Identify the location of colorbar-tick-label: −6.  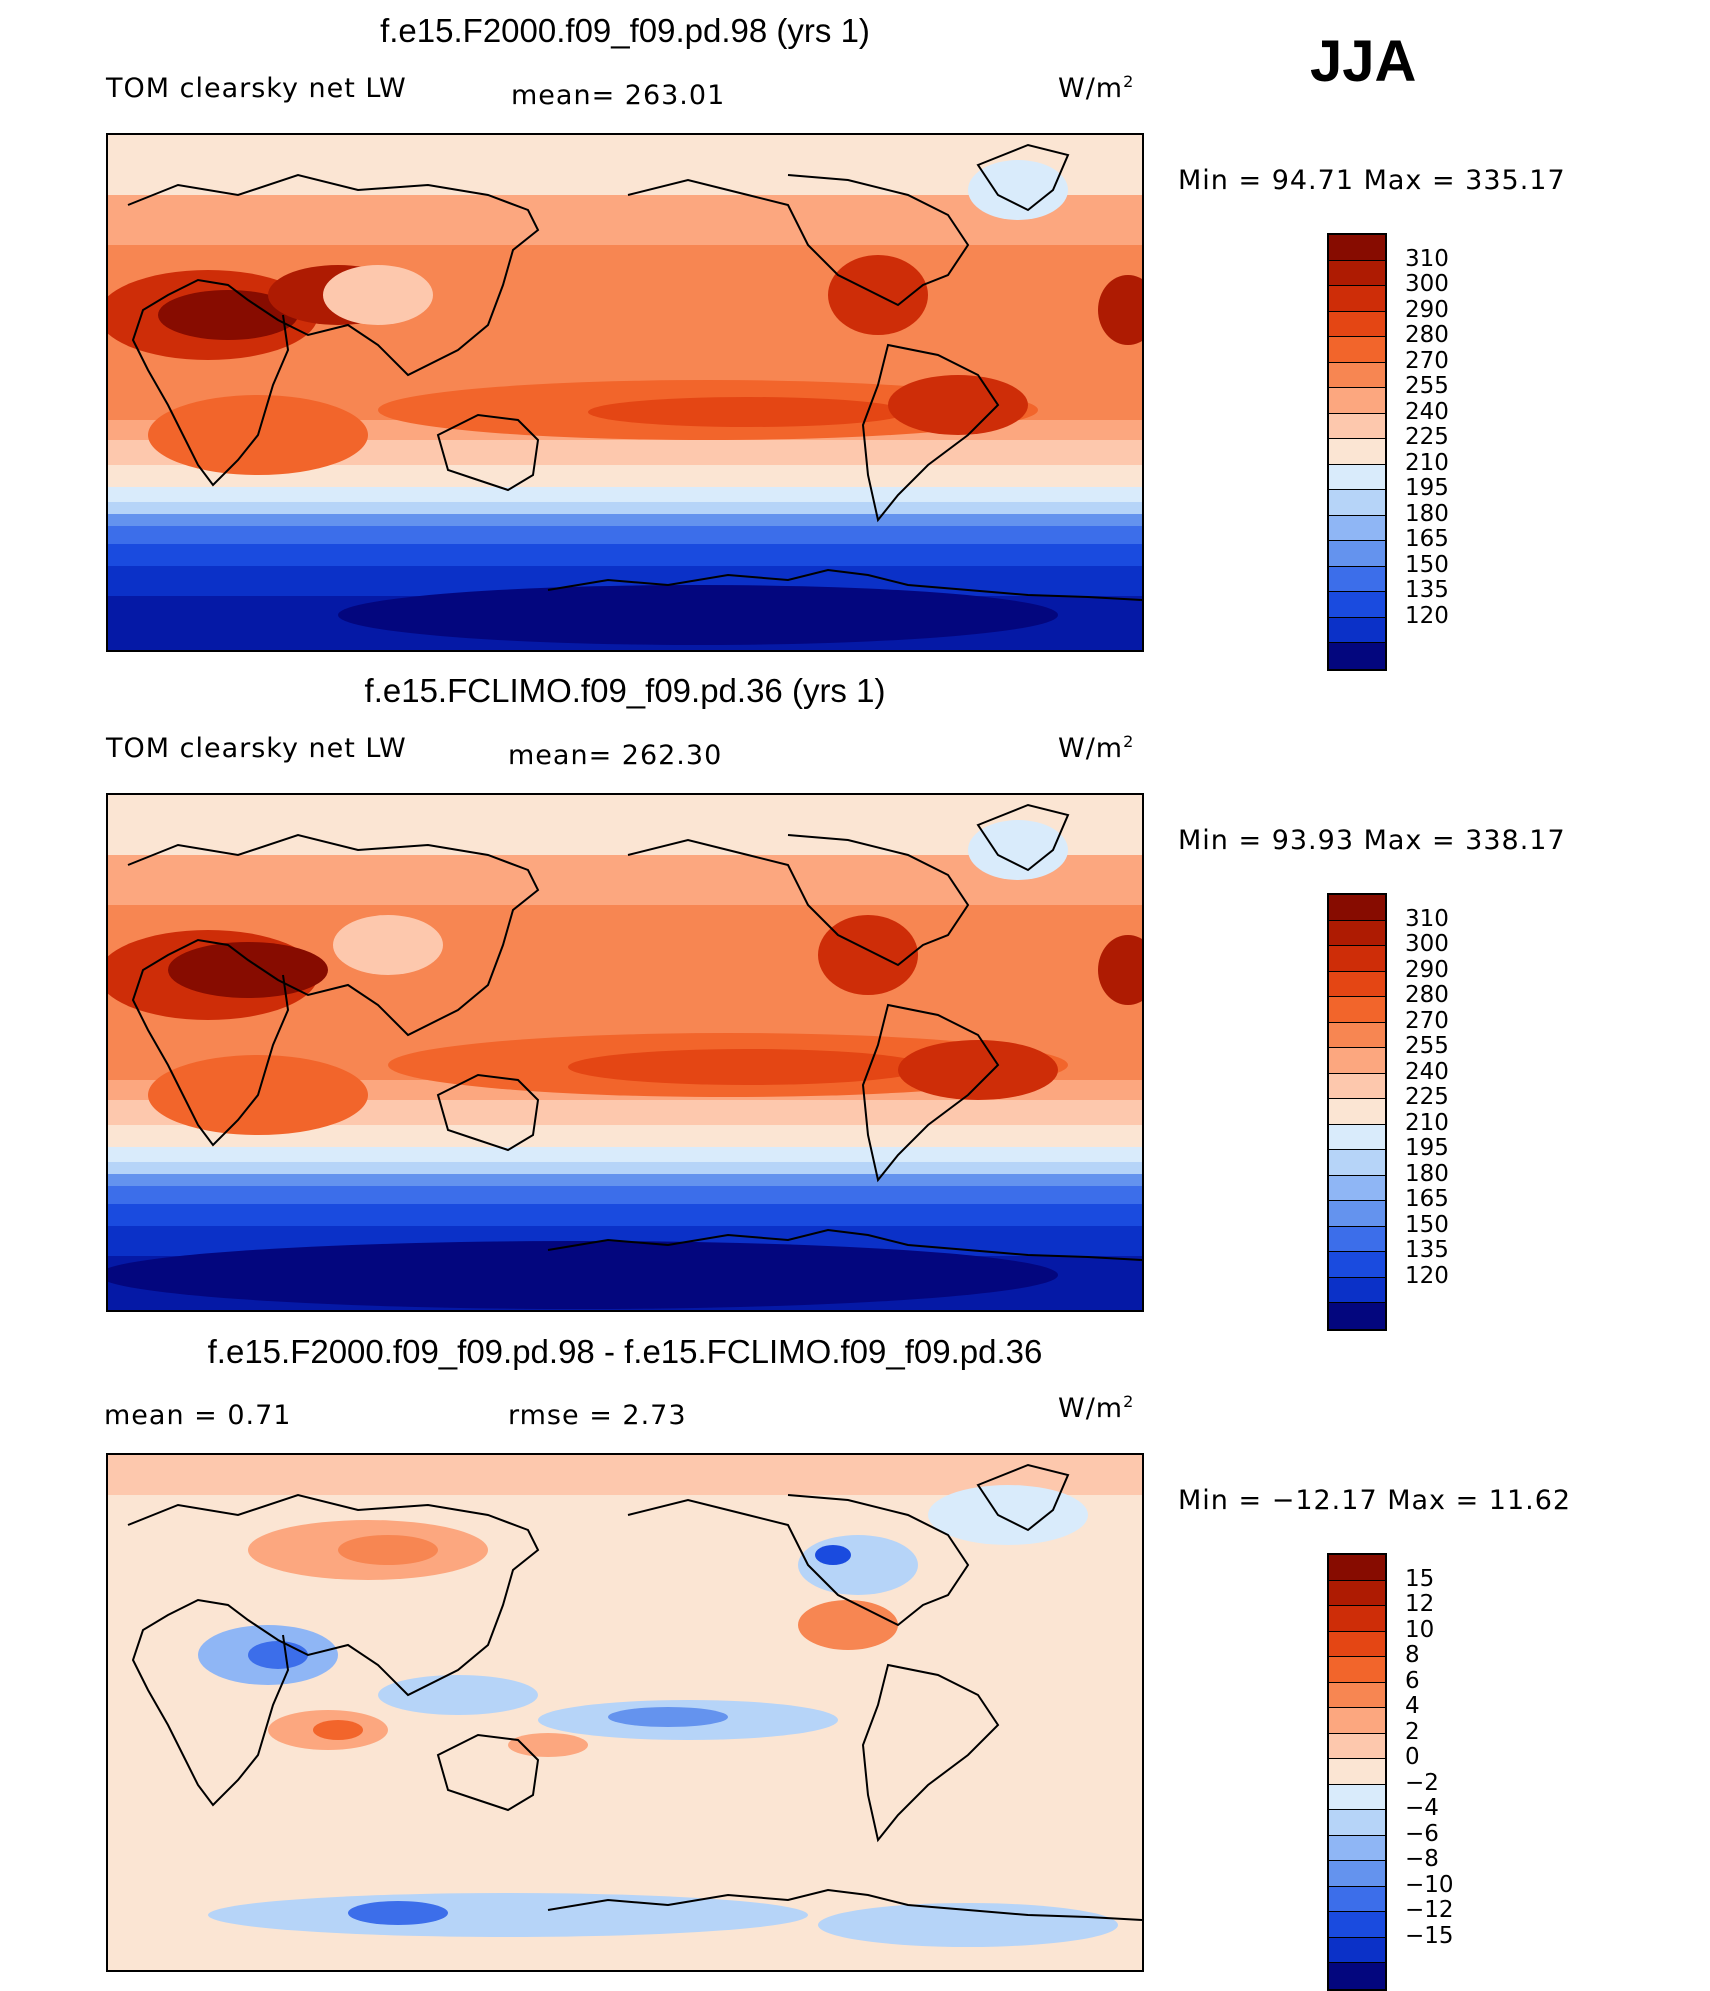
(1422, 1833).